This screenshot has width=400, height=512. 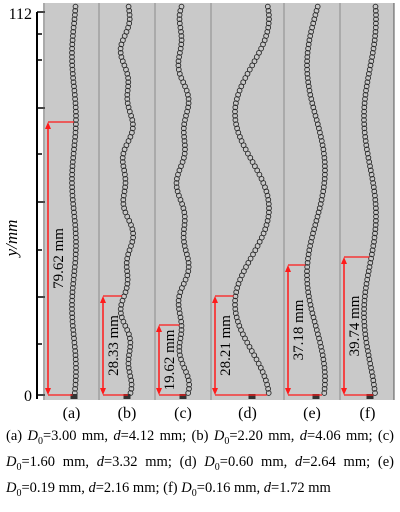 What do you see at coordinates (370, 199) in the screenshot?
I see `bubble-chain` at bounding box center [370, 199].